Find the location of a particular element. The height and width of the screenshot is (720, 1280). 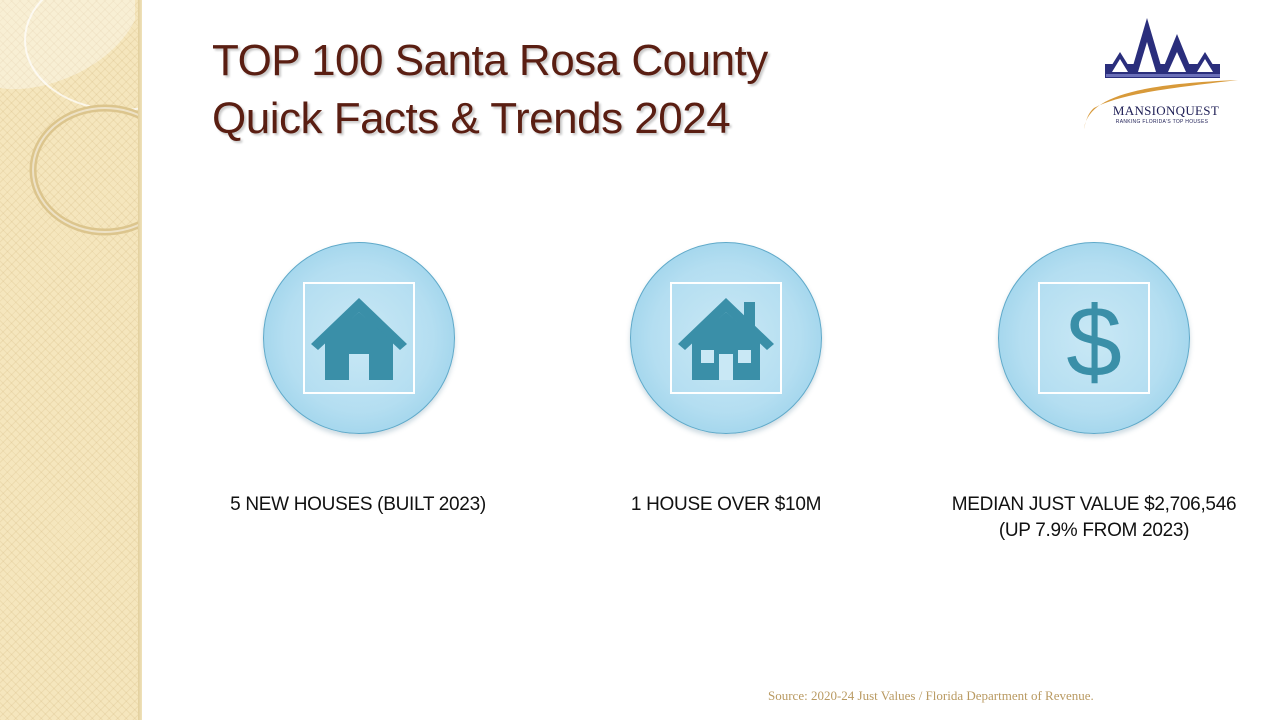

fact-1-line-1: 5 NEW HOUSES (BUILT 2023) is located at coordinates (358, 504).